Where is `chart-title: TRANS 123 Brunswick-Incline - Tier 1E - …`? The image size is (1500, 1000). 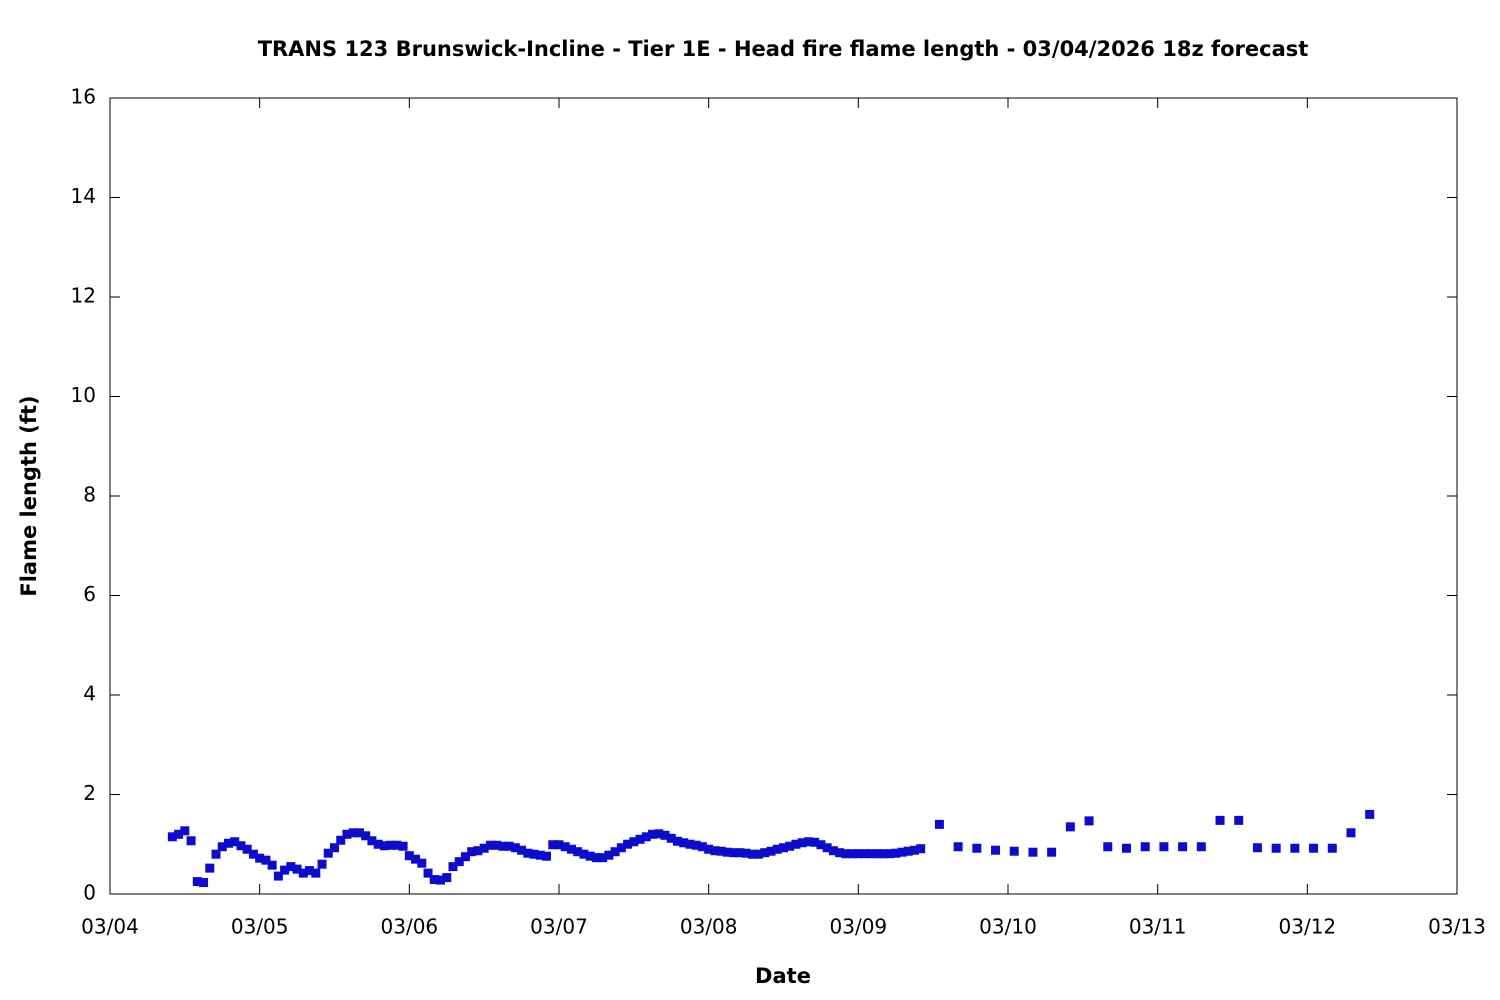
chart-title: TRANS 123 Brunswick-Incline - Tier 1E - … is located at coordinates (783, 49).